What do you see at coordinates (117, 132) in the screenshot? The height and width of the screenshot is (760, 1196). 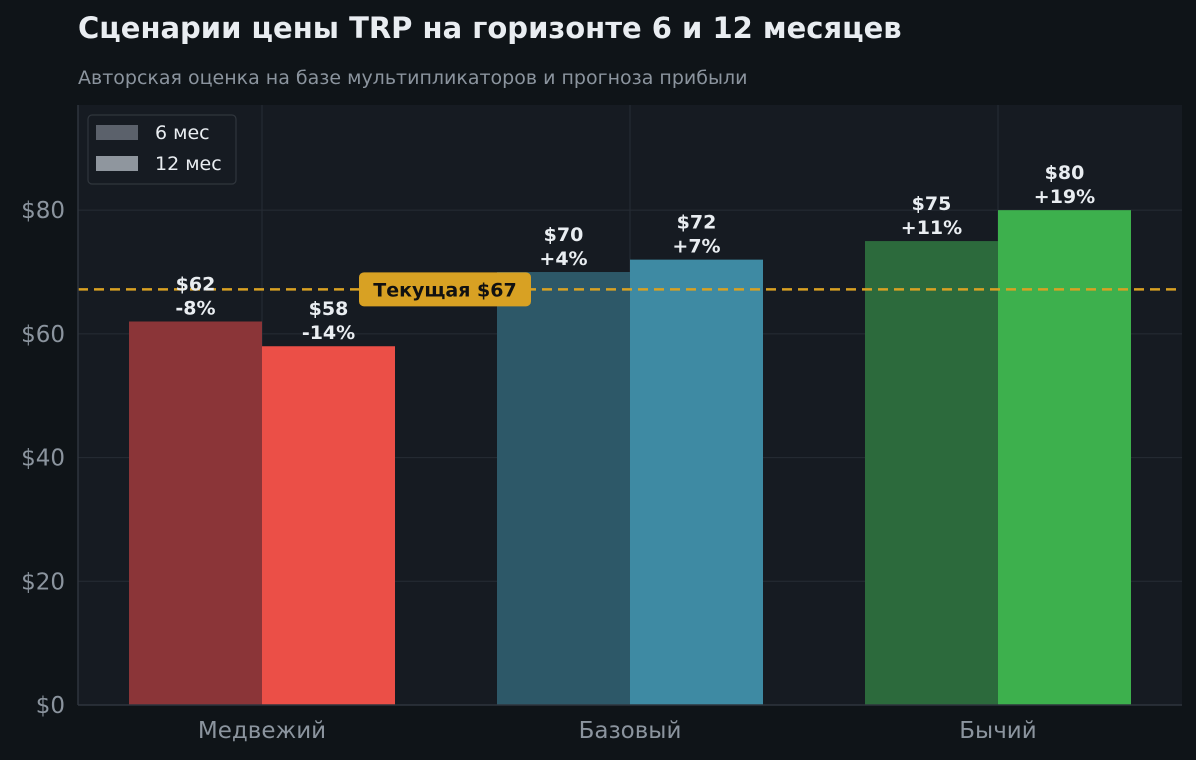 I see `legend-swatch-6m` at bounding box center [117, 132].